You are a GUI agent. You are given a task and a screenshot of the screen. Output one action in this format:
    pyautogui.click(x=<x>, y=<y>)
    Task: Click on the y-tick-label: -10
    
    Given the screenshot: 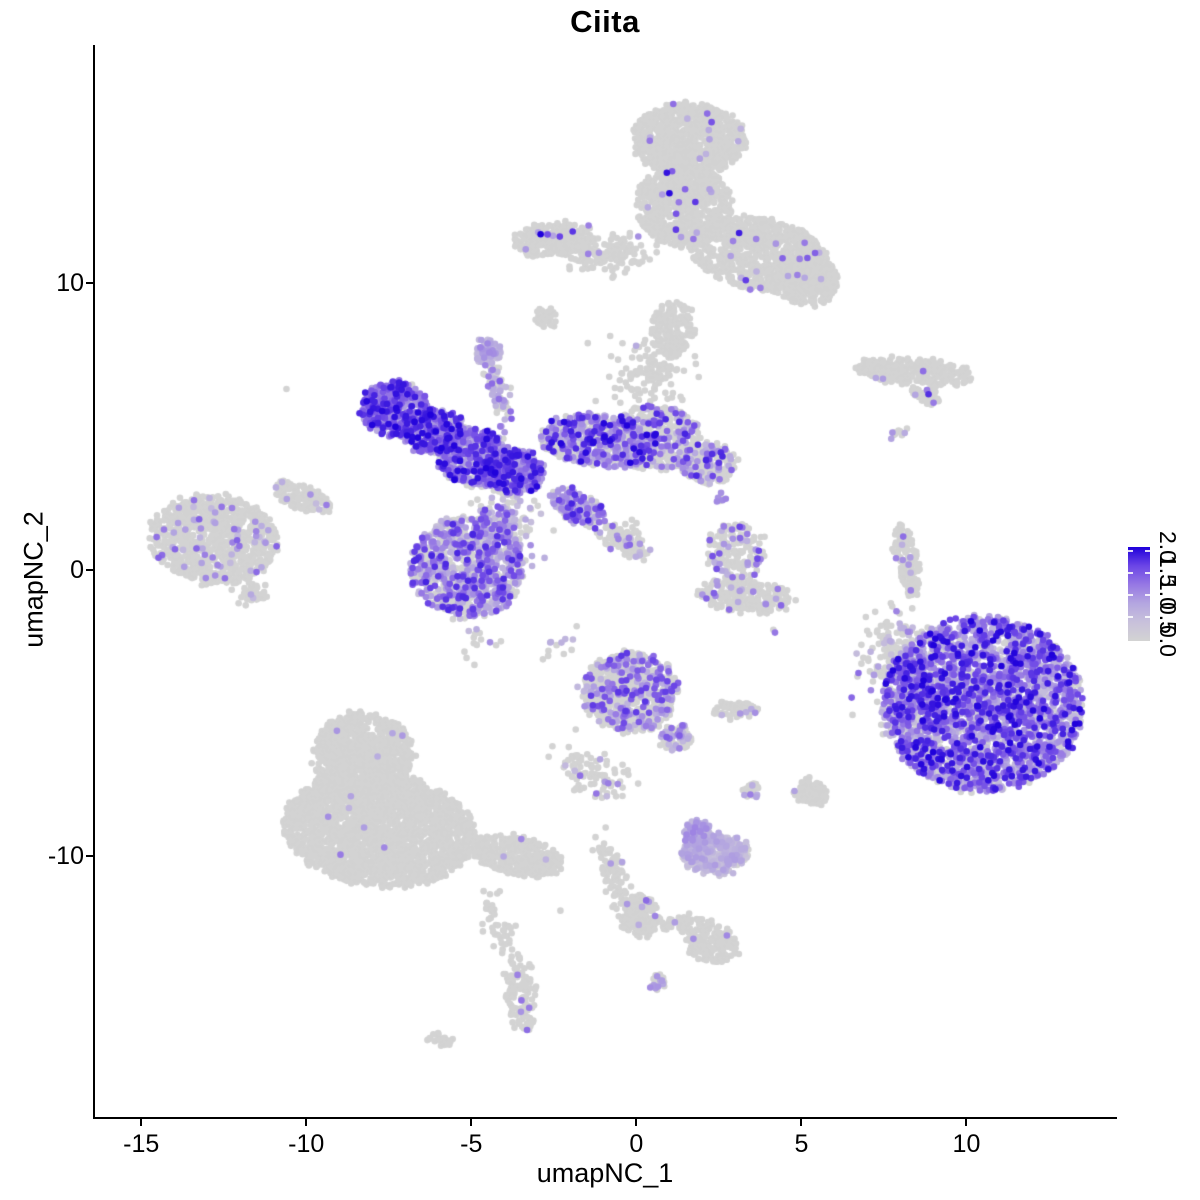 What is the action you would take?
    pyautogui.click(x=65, y=856)
    